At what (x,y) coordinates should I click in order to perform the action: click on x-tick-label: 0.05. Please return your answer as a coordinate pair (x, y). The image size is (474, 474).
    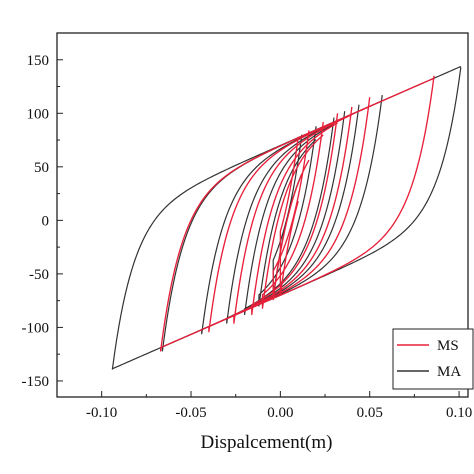
    Looking at the image, I should click on (370, 413).